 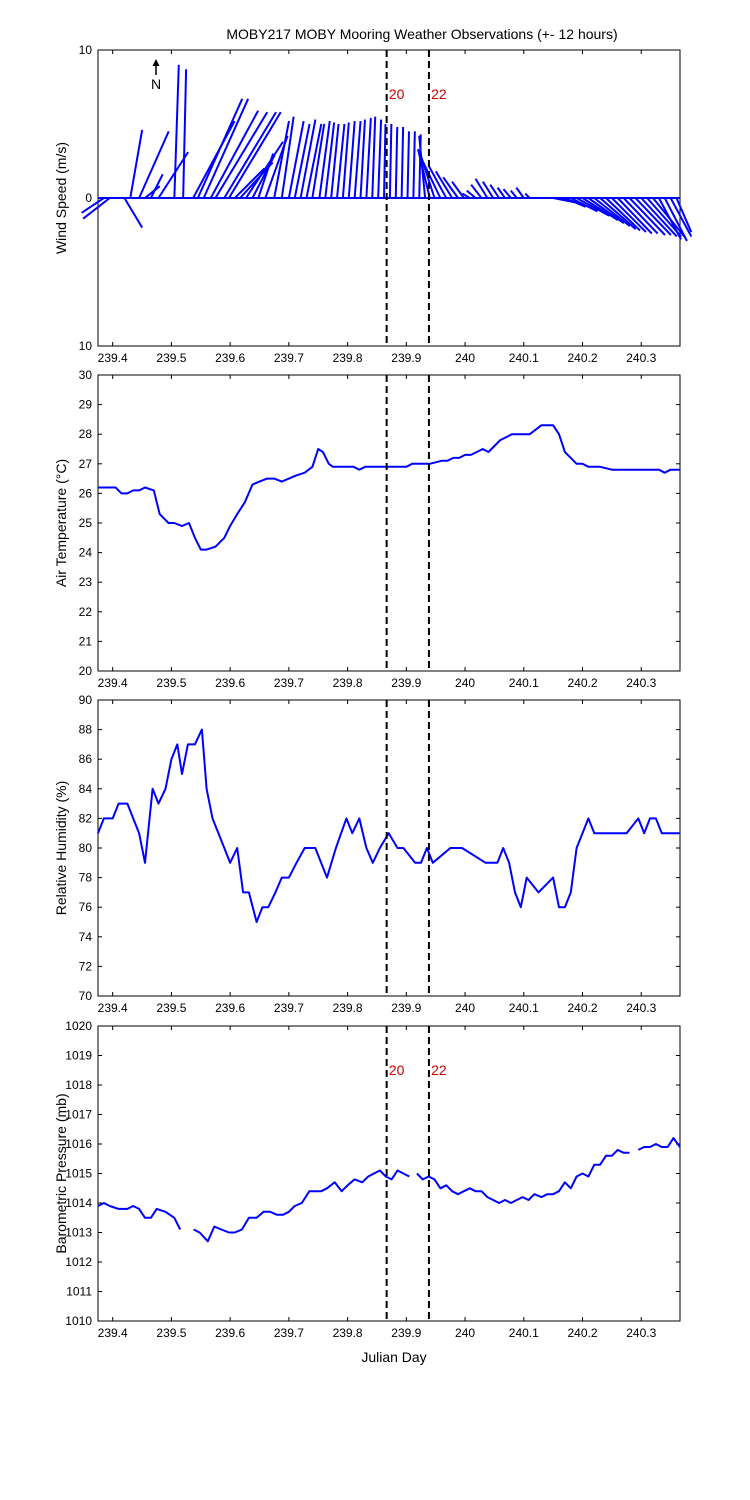 What do you see at coordinates (389, 487) in the screenshot?
I see `temperature-series-line` at bounding box center [389, 487].